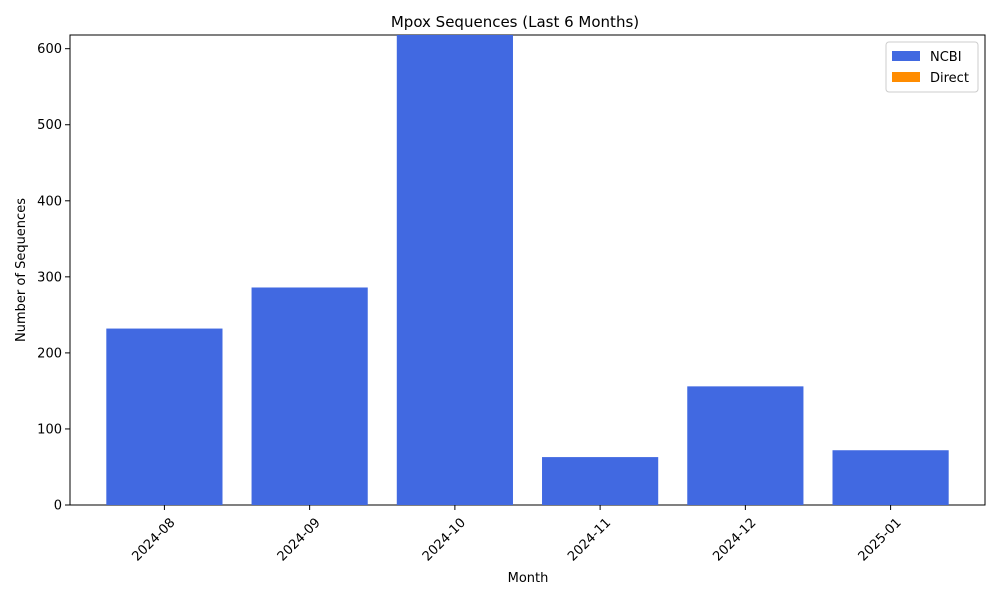 The width and height of the screenshot is (1000, 600). Describe the element at coordinates (932, 67) in the screenshot. I see `legend: NCBI Direct` at that location.